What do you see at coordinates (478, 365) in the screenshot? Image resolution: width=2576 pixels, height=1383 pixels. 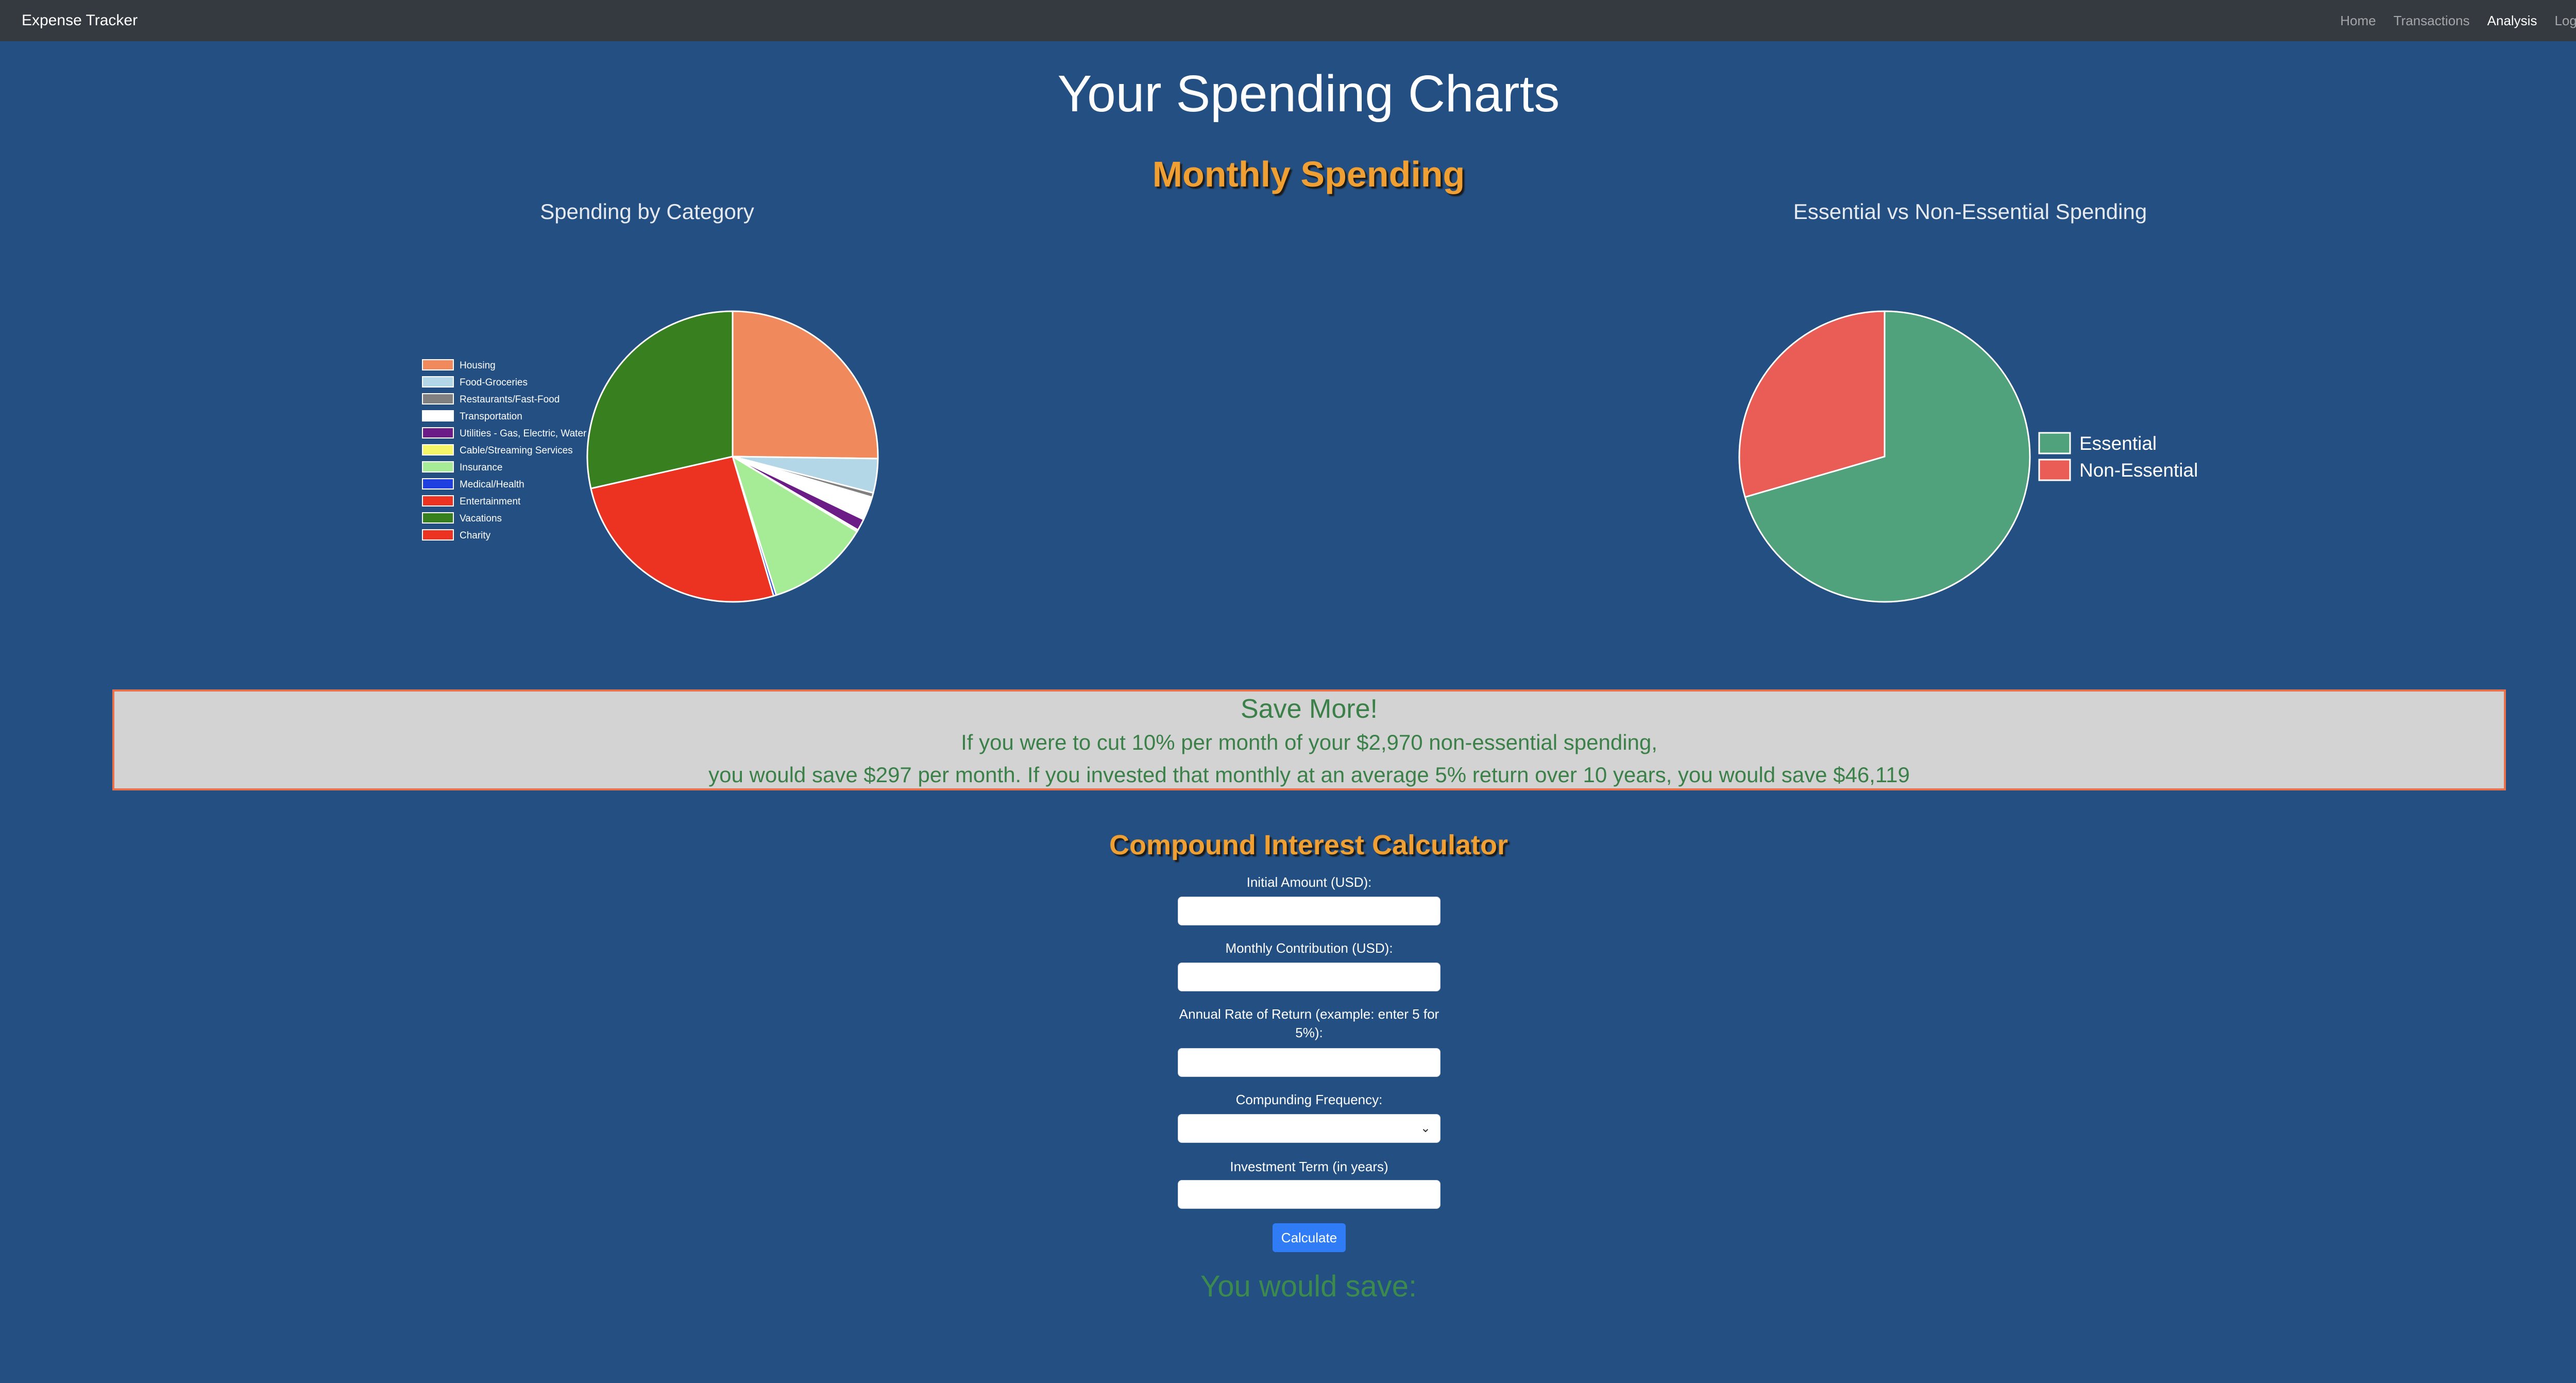 I see `legend-label-housing: Housing` at bounding box center [478, 365].